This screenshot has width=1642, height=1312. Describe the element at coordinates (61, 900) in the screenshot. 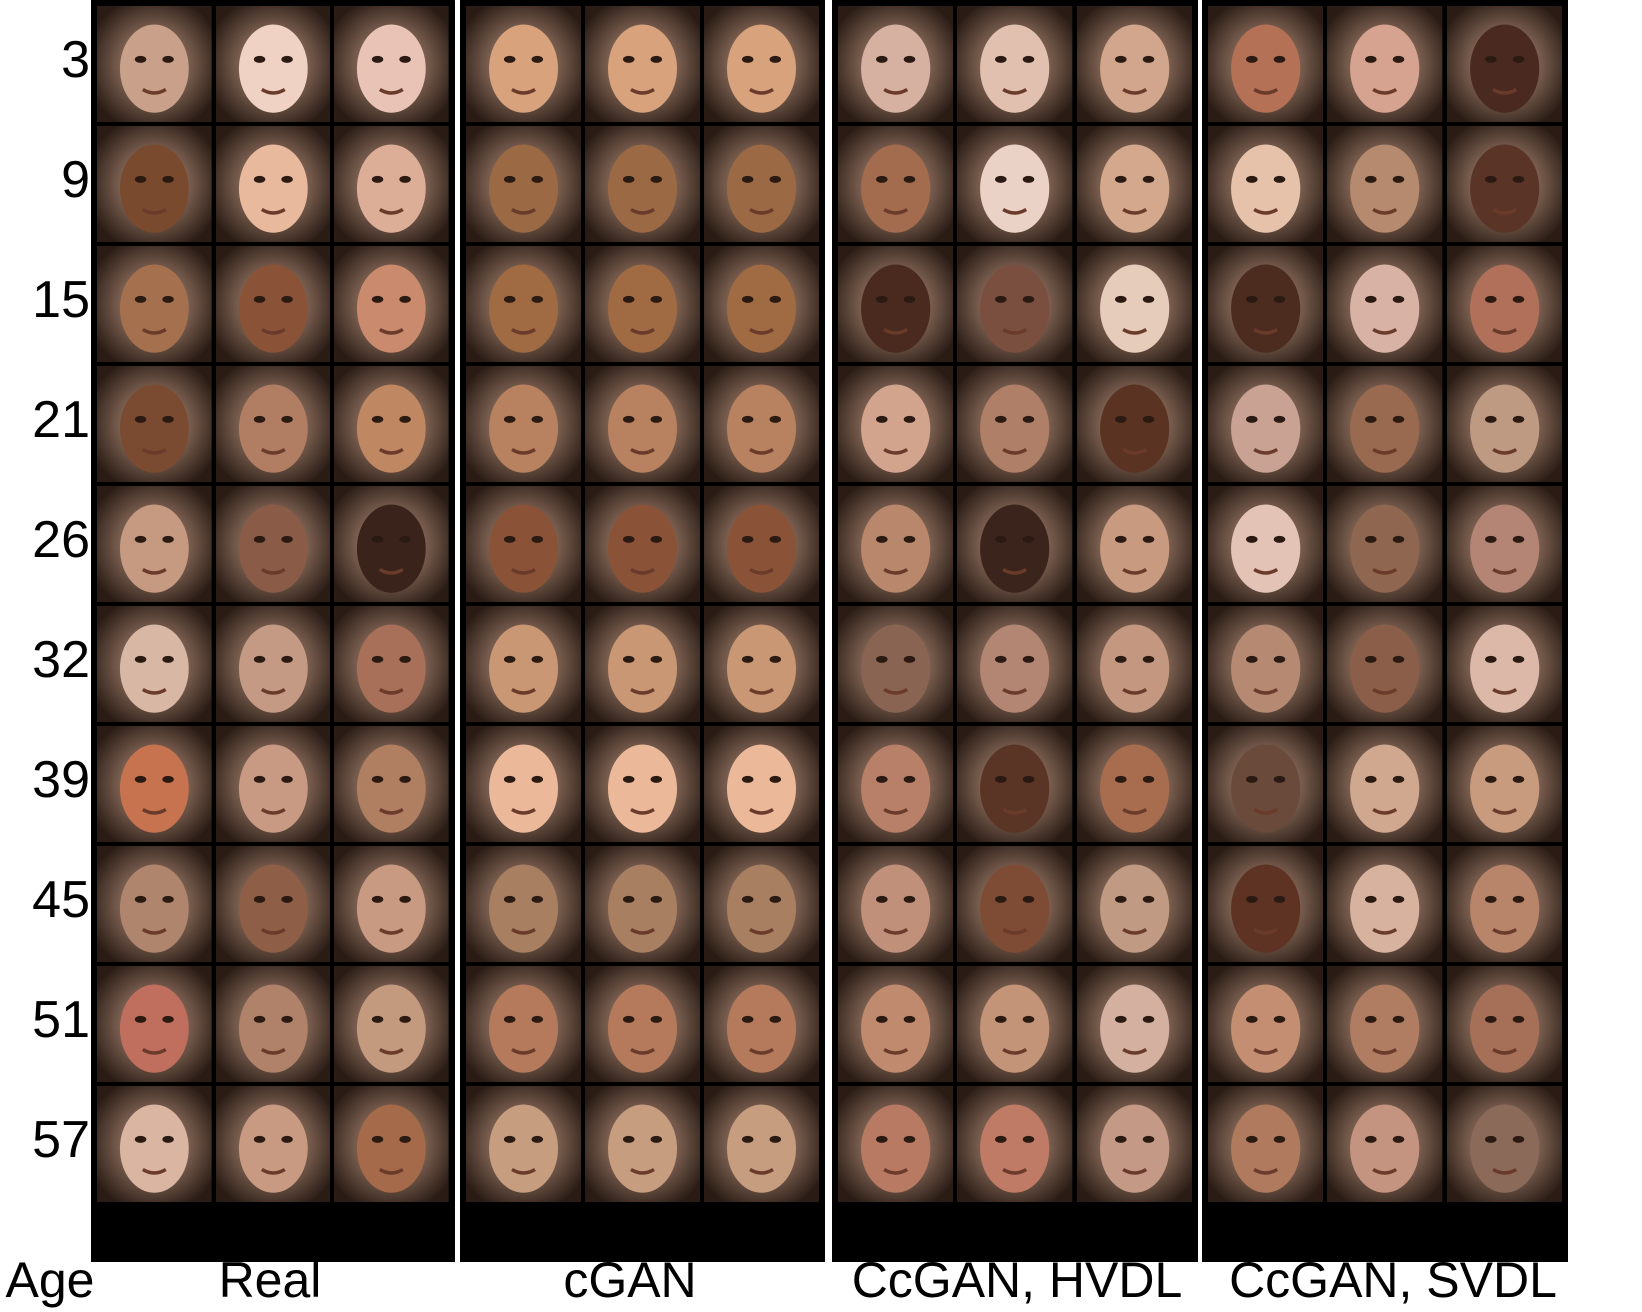

I see `age-label: 45` at that location.